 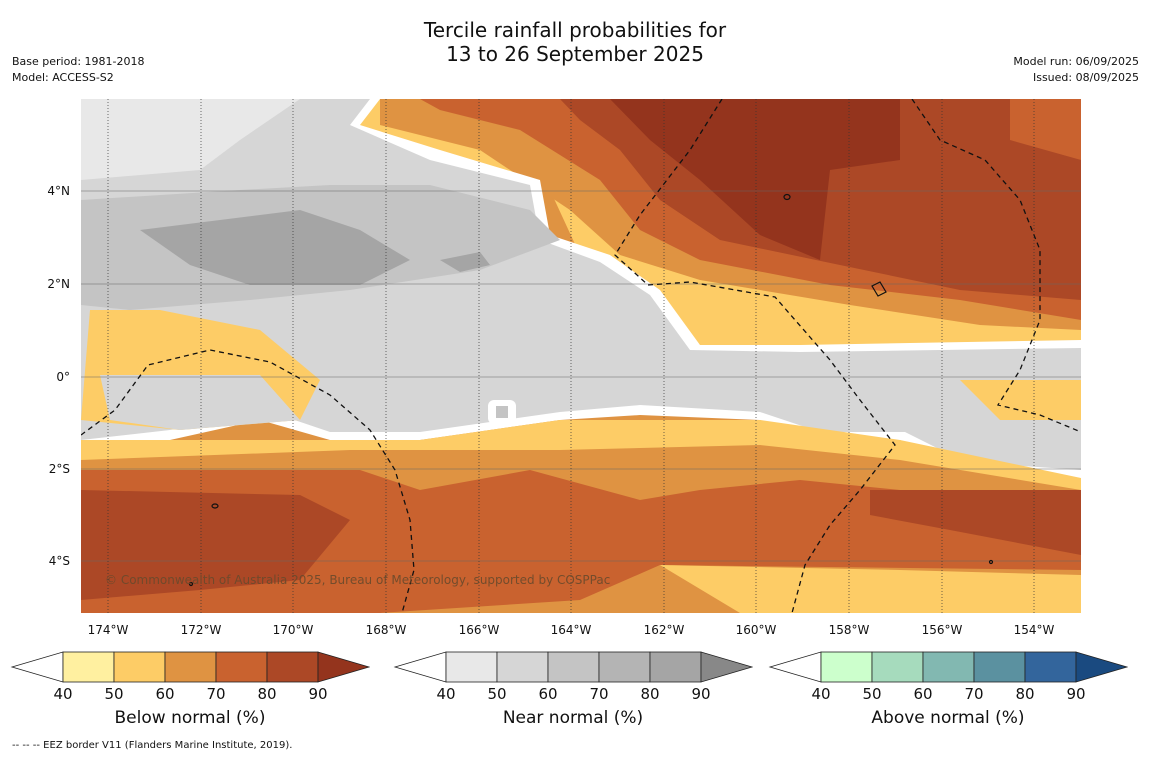 I want to click on base-period: Base period: 1981-2018, so click(x=78, y=61).